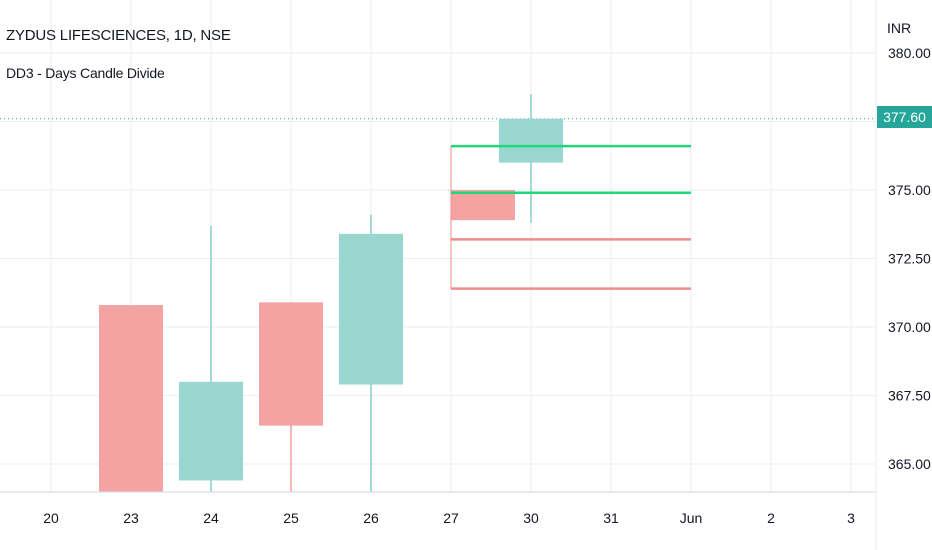  Describe the element at coordinates (909, 190) in the screenshot. I see `price-tick-label: 375.00` at that location.